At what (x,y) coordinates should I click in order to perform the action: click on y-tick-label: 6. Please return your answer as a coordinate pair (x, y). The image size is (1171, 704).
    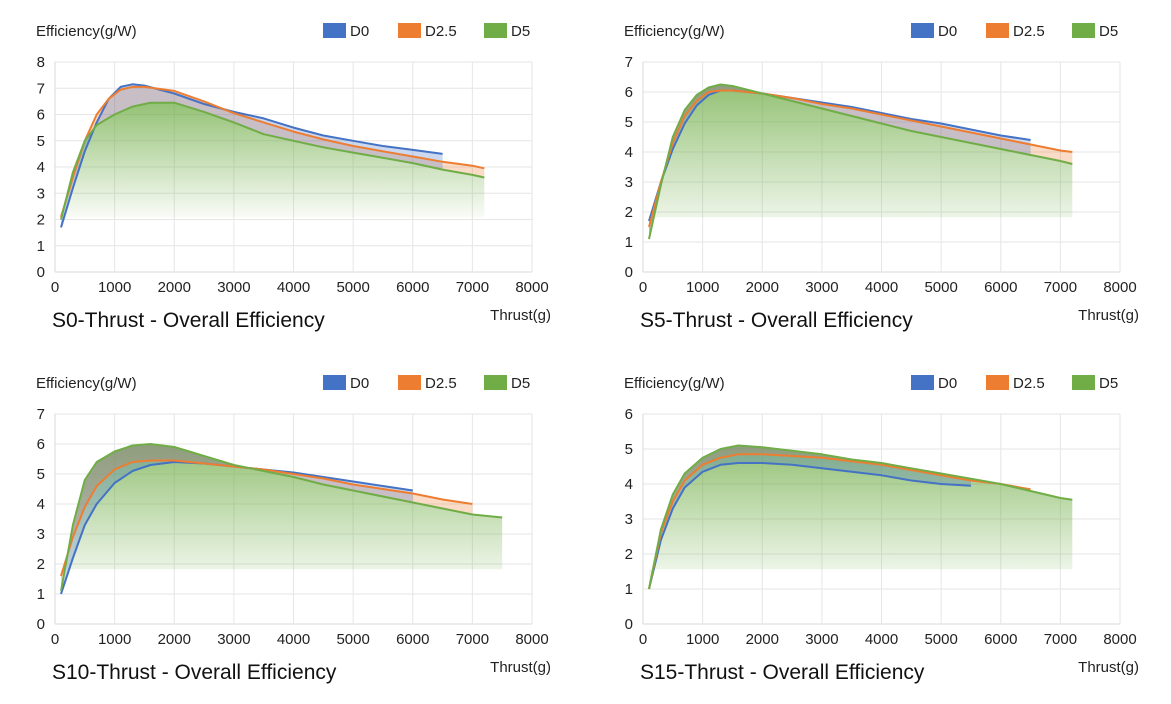
    Looking at the image, I should click on (41, 115).